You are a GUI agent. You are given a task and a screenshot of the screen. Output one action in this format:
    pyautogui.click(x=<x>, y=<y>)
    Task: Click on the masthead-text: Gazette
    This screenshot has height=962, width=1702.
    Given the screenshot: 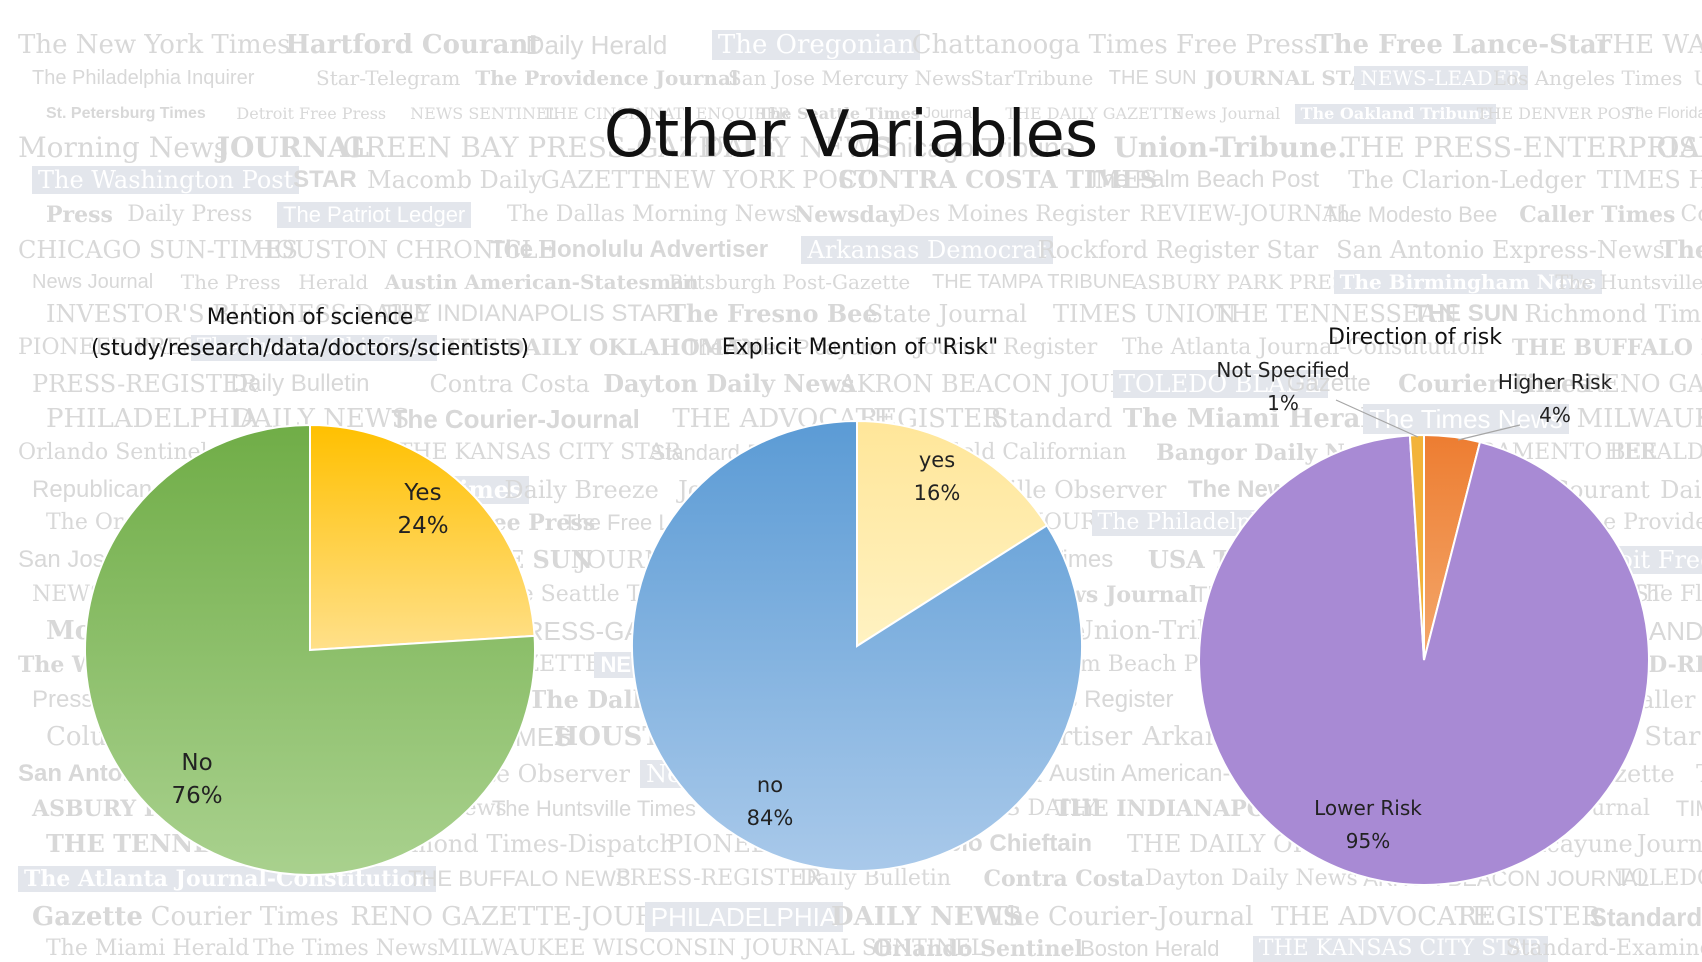 What is the action you would take?
    pyautogui.click(x=1328, y=383)
    